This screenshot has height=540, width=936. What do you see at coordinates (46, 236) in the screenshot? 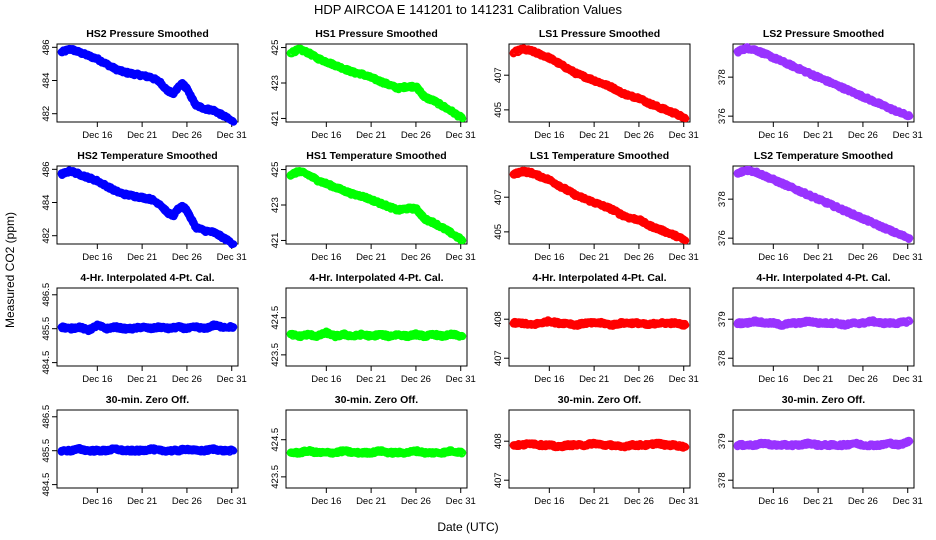
I see `y-tick-label: 482` at bounding box center [46, 236].